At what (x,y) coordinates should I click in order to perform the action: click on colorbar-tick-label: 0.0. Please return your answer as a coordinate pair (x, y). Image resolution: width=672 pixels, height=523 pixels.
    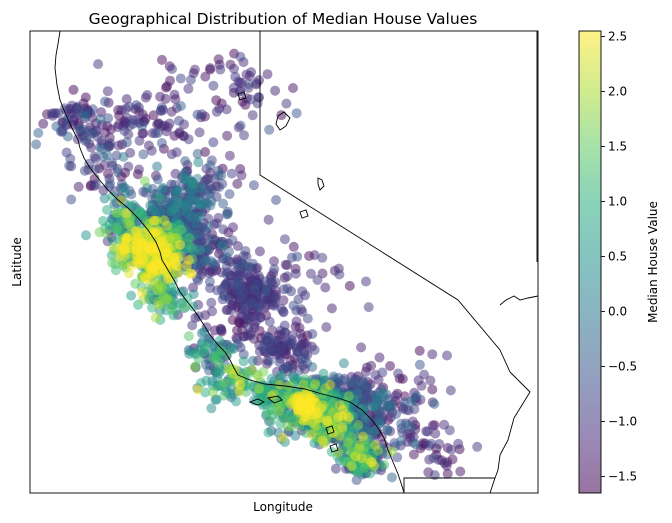
    Looking at the image, I should click on (617, 312).